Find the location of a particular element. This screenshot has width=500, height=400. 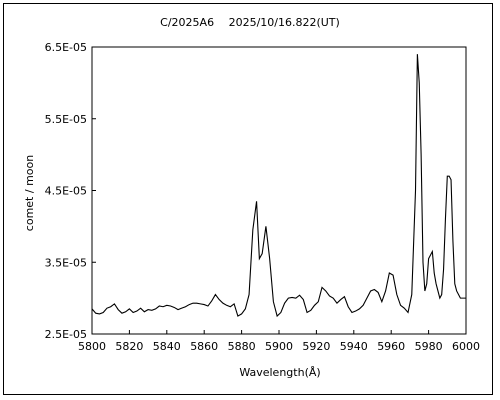

y-tick-label: 3.5E-05 is located at coordinates (66, 262).